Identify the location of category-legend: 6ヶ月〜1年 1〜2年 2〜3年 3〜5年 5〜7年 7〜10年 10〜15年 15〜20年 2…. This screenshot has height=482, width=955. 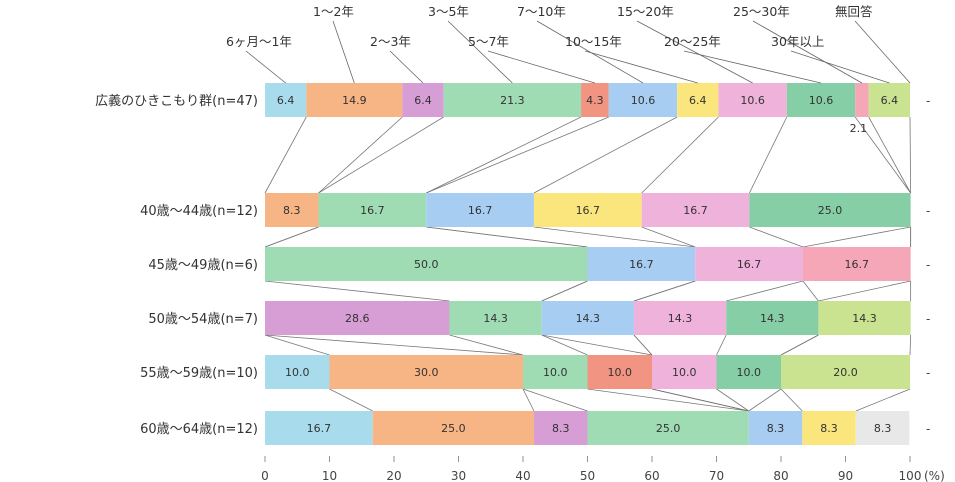
(568, 44).